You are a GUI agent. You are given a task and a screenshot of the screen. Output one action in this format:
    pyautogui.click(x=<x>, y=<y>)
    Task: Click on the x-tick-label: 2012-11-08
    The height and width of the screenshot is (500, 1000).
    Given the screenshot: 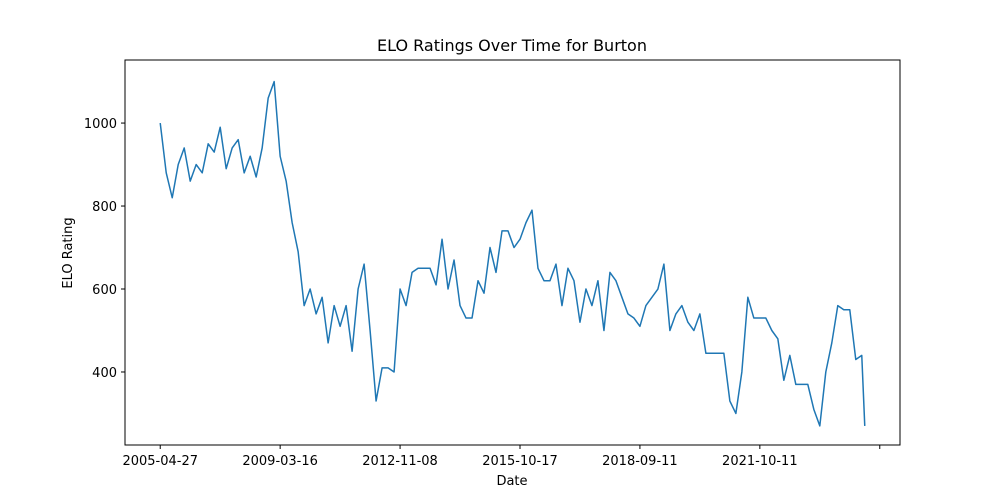 What is the action you would take?
    pyautogui.click(x=400, y=461)
    